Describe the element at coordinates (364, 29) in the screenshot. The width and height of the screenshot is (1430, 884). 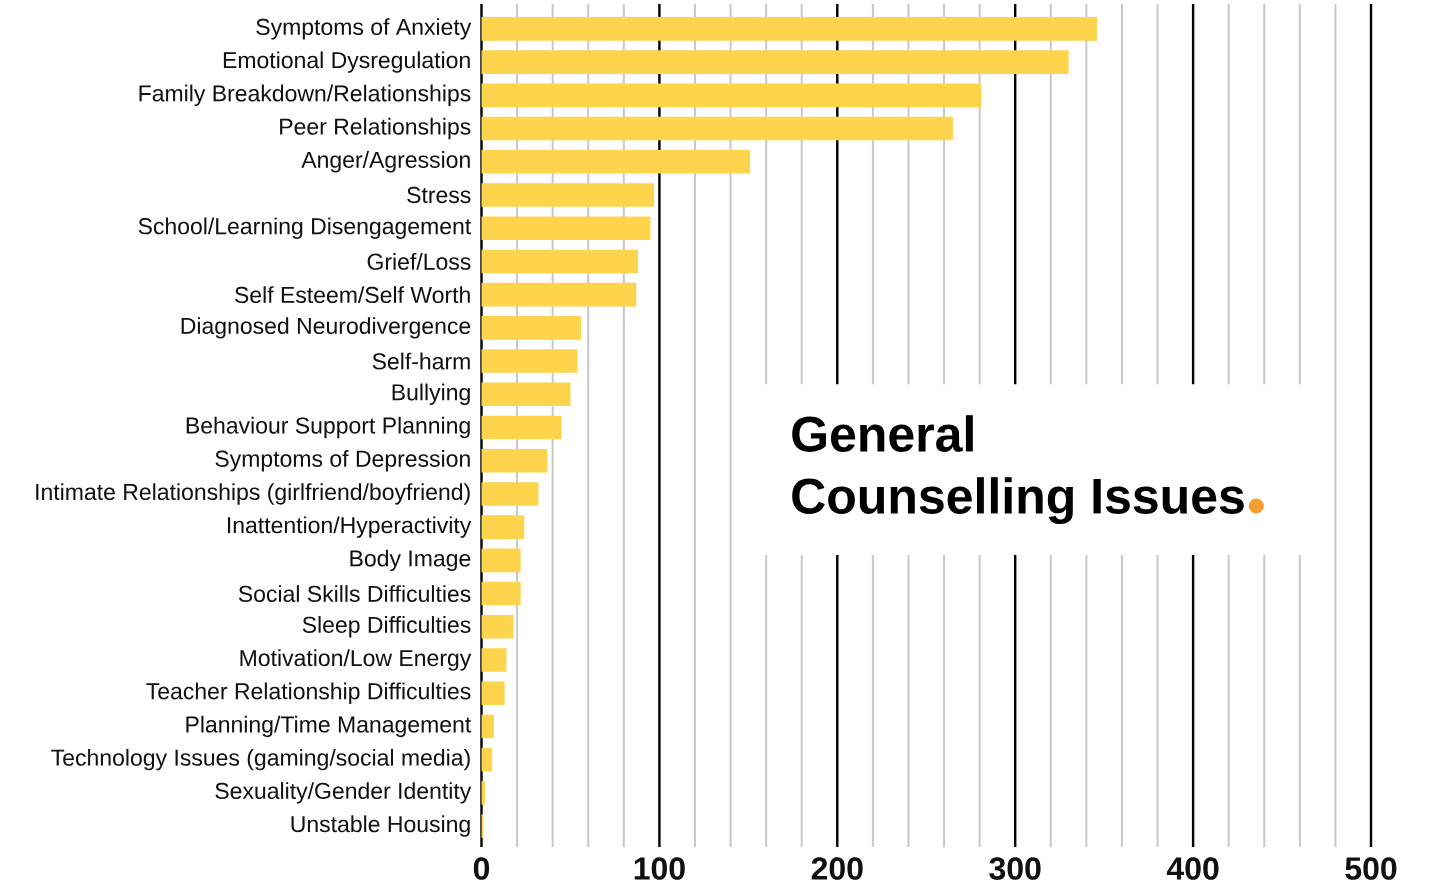
I see `y-tick-label: Symptoms of Anxiety` at that location.